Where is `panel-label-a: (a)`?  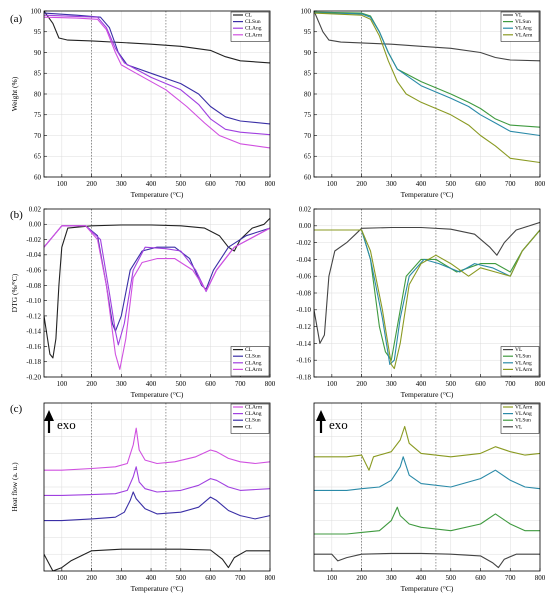 panel-label-a: (a) is located at coordinates (16, 19).